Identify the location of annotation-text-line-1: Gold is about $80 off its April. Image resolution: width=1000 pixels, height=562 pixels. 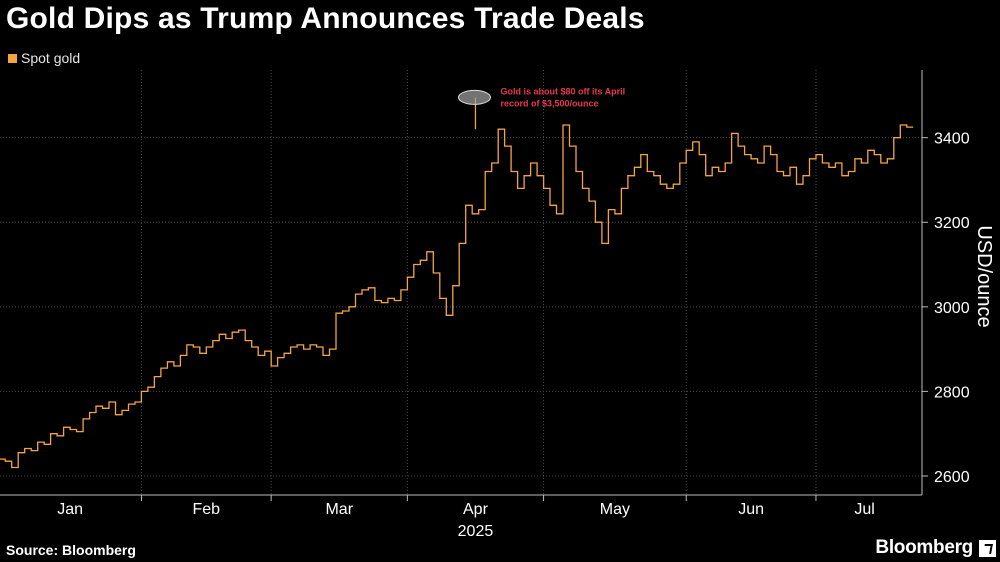
(562, 91).